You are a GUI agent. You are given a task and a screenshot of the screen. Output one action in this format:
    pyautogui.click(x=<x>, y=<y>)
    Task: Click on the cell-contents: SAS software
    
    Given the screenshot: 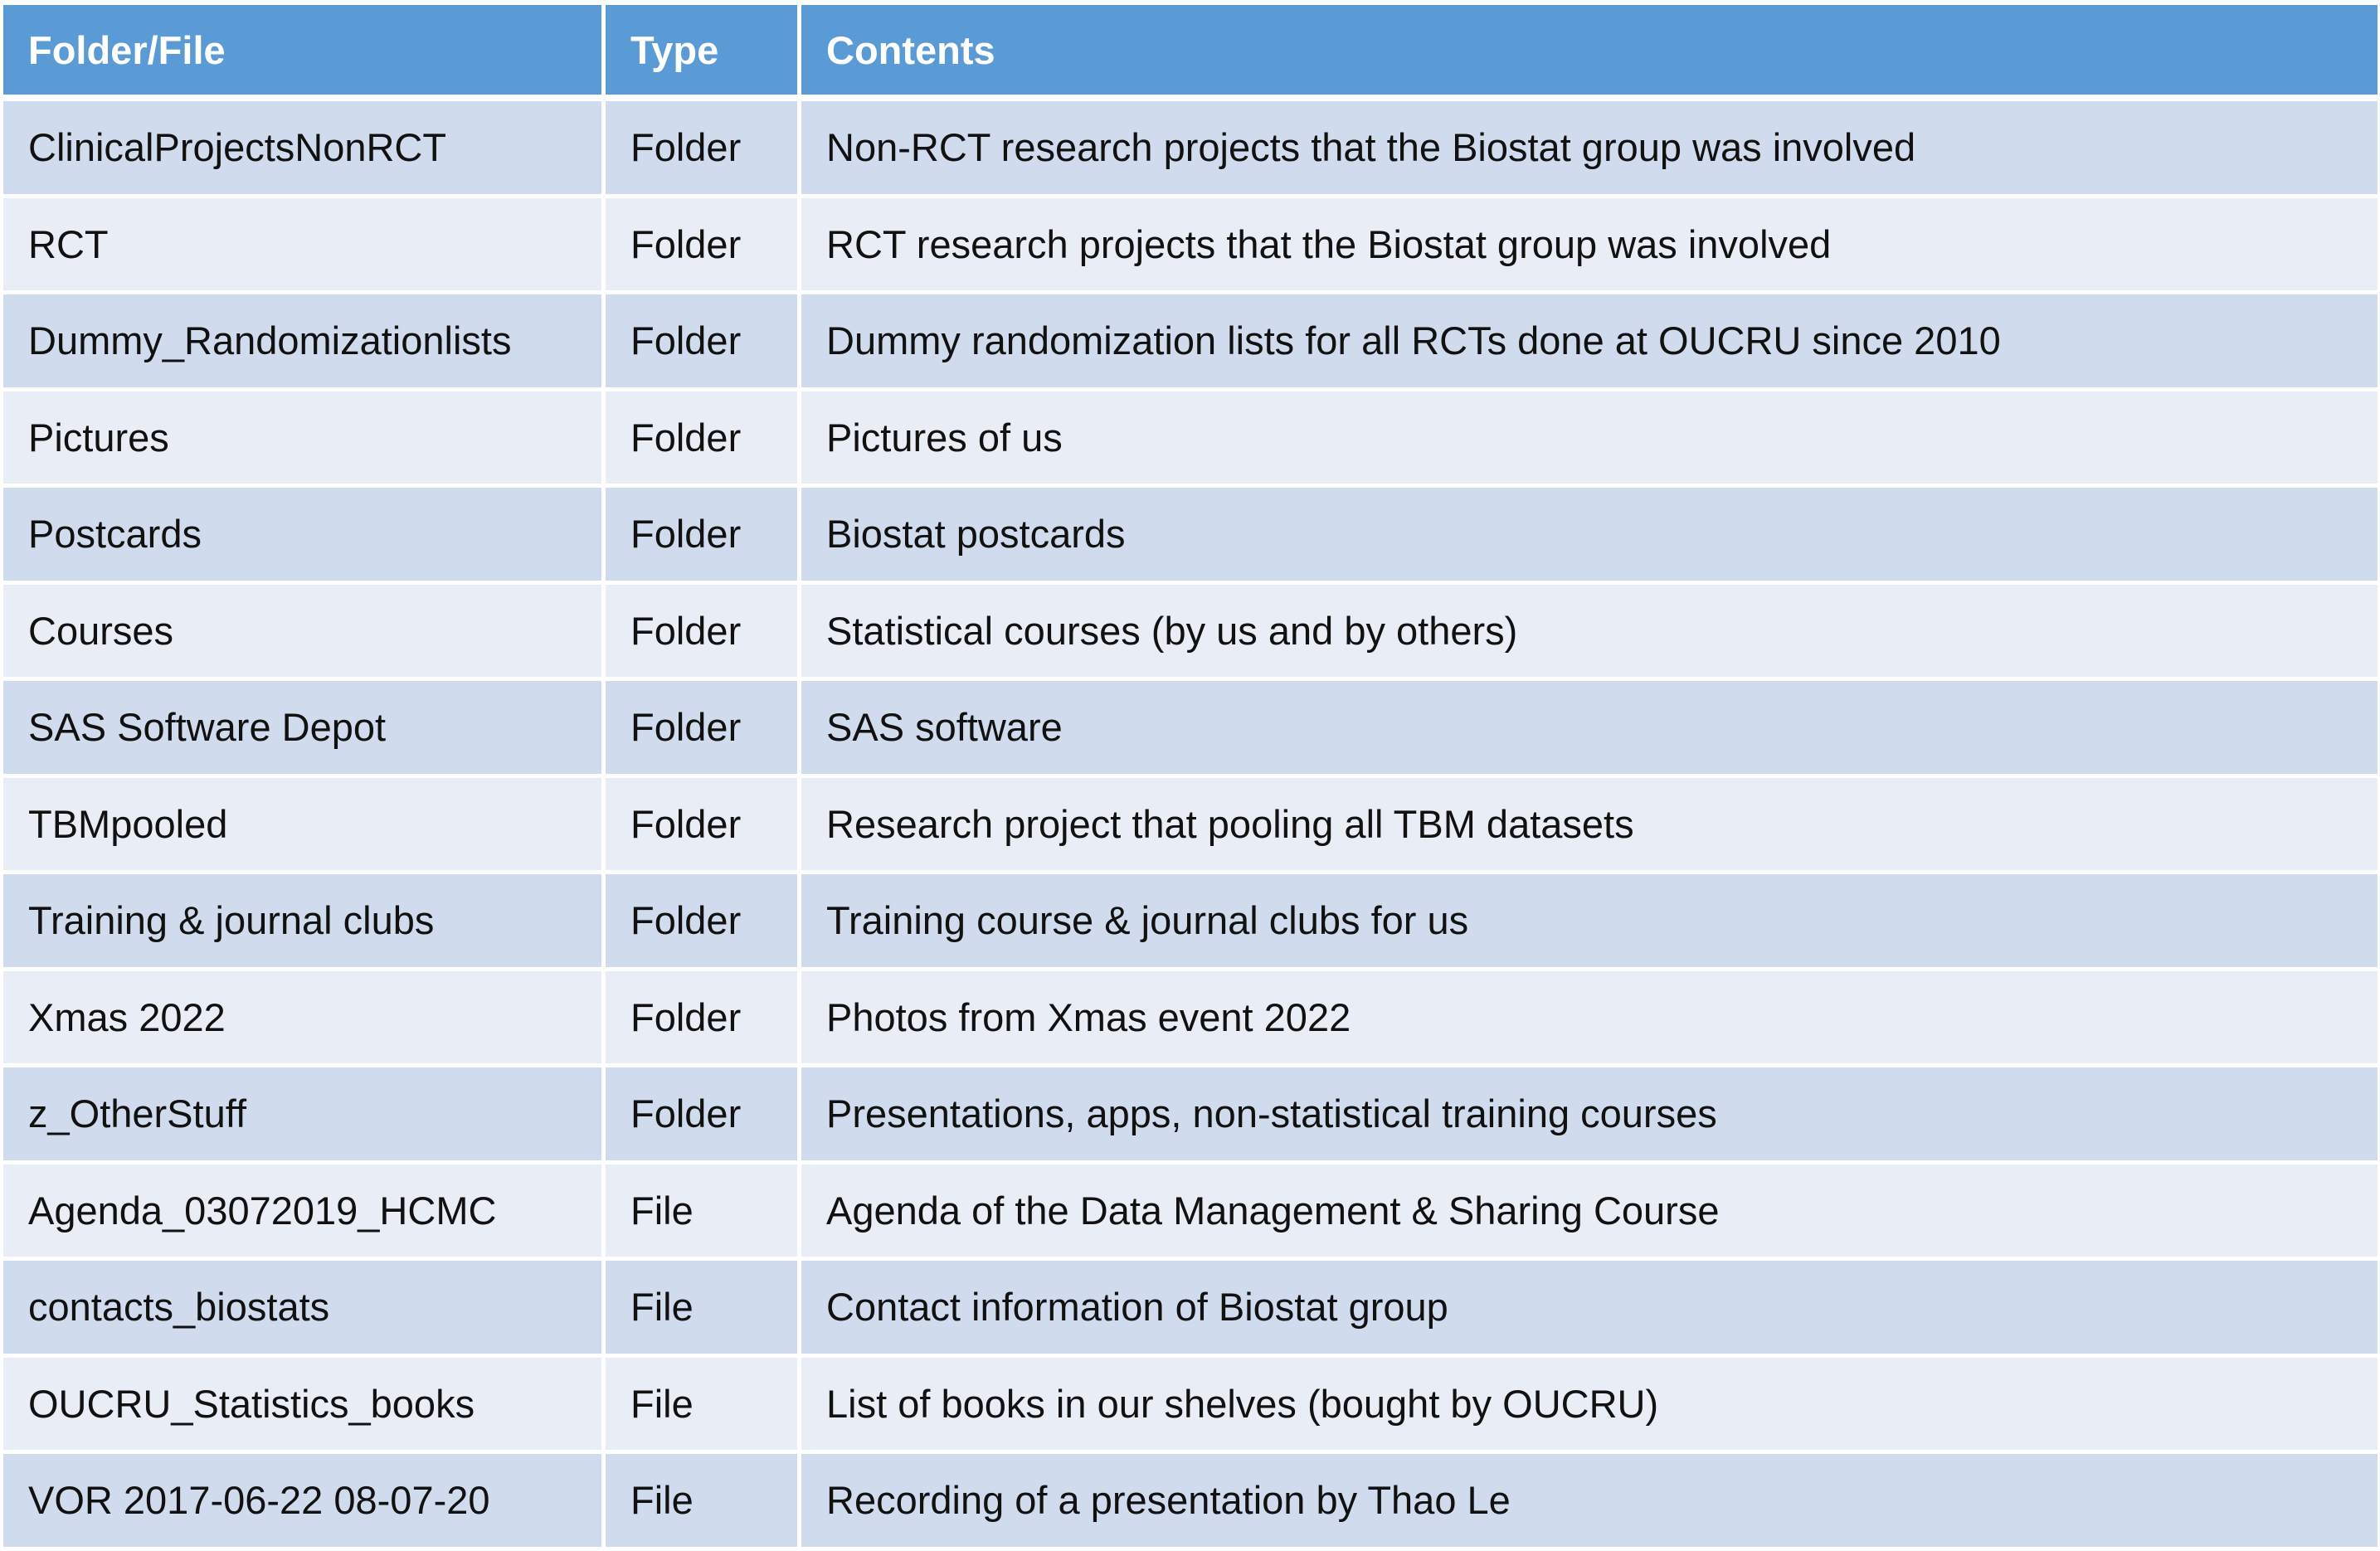 What is the action you would take?
    pyautogui.click(x=1589, y=729)
    